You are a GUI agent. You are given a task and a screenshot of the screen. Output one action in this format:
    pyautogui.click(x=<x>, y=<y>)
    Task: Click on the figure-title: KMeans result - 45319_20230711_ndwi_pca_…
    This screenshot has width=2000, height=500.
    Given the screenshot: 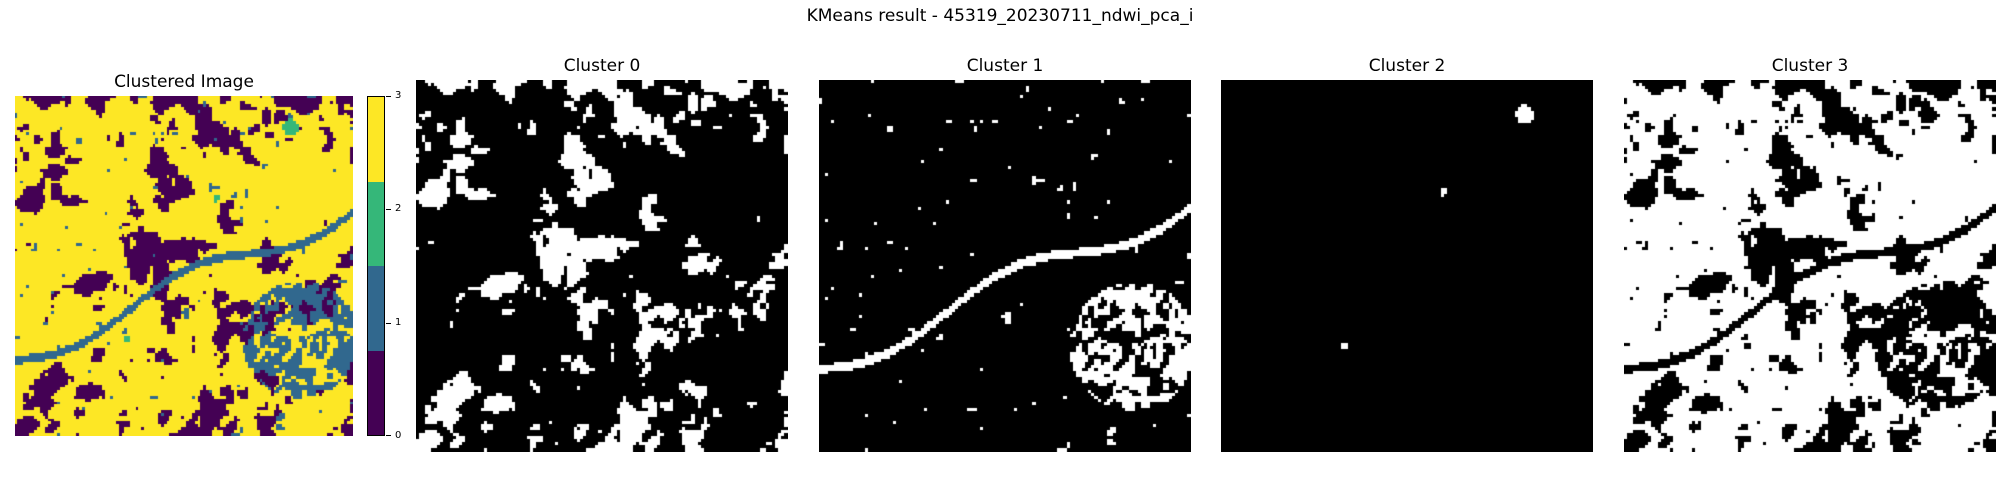 What is the action you would take?
    pyautogui.click(x=1000, y=16)
    